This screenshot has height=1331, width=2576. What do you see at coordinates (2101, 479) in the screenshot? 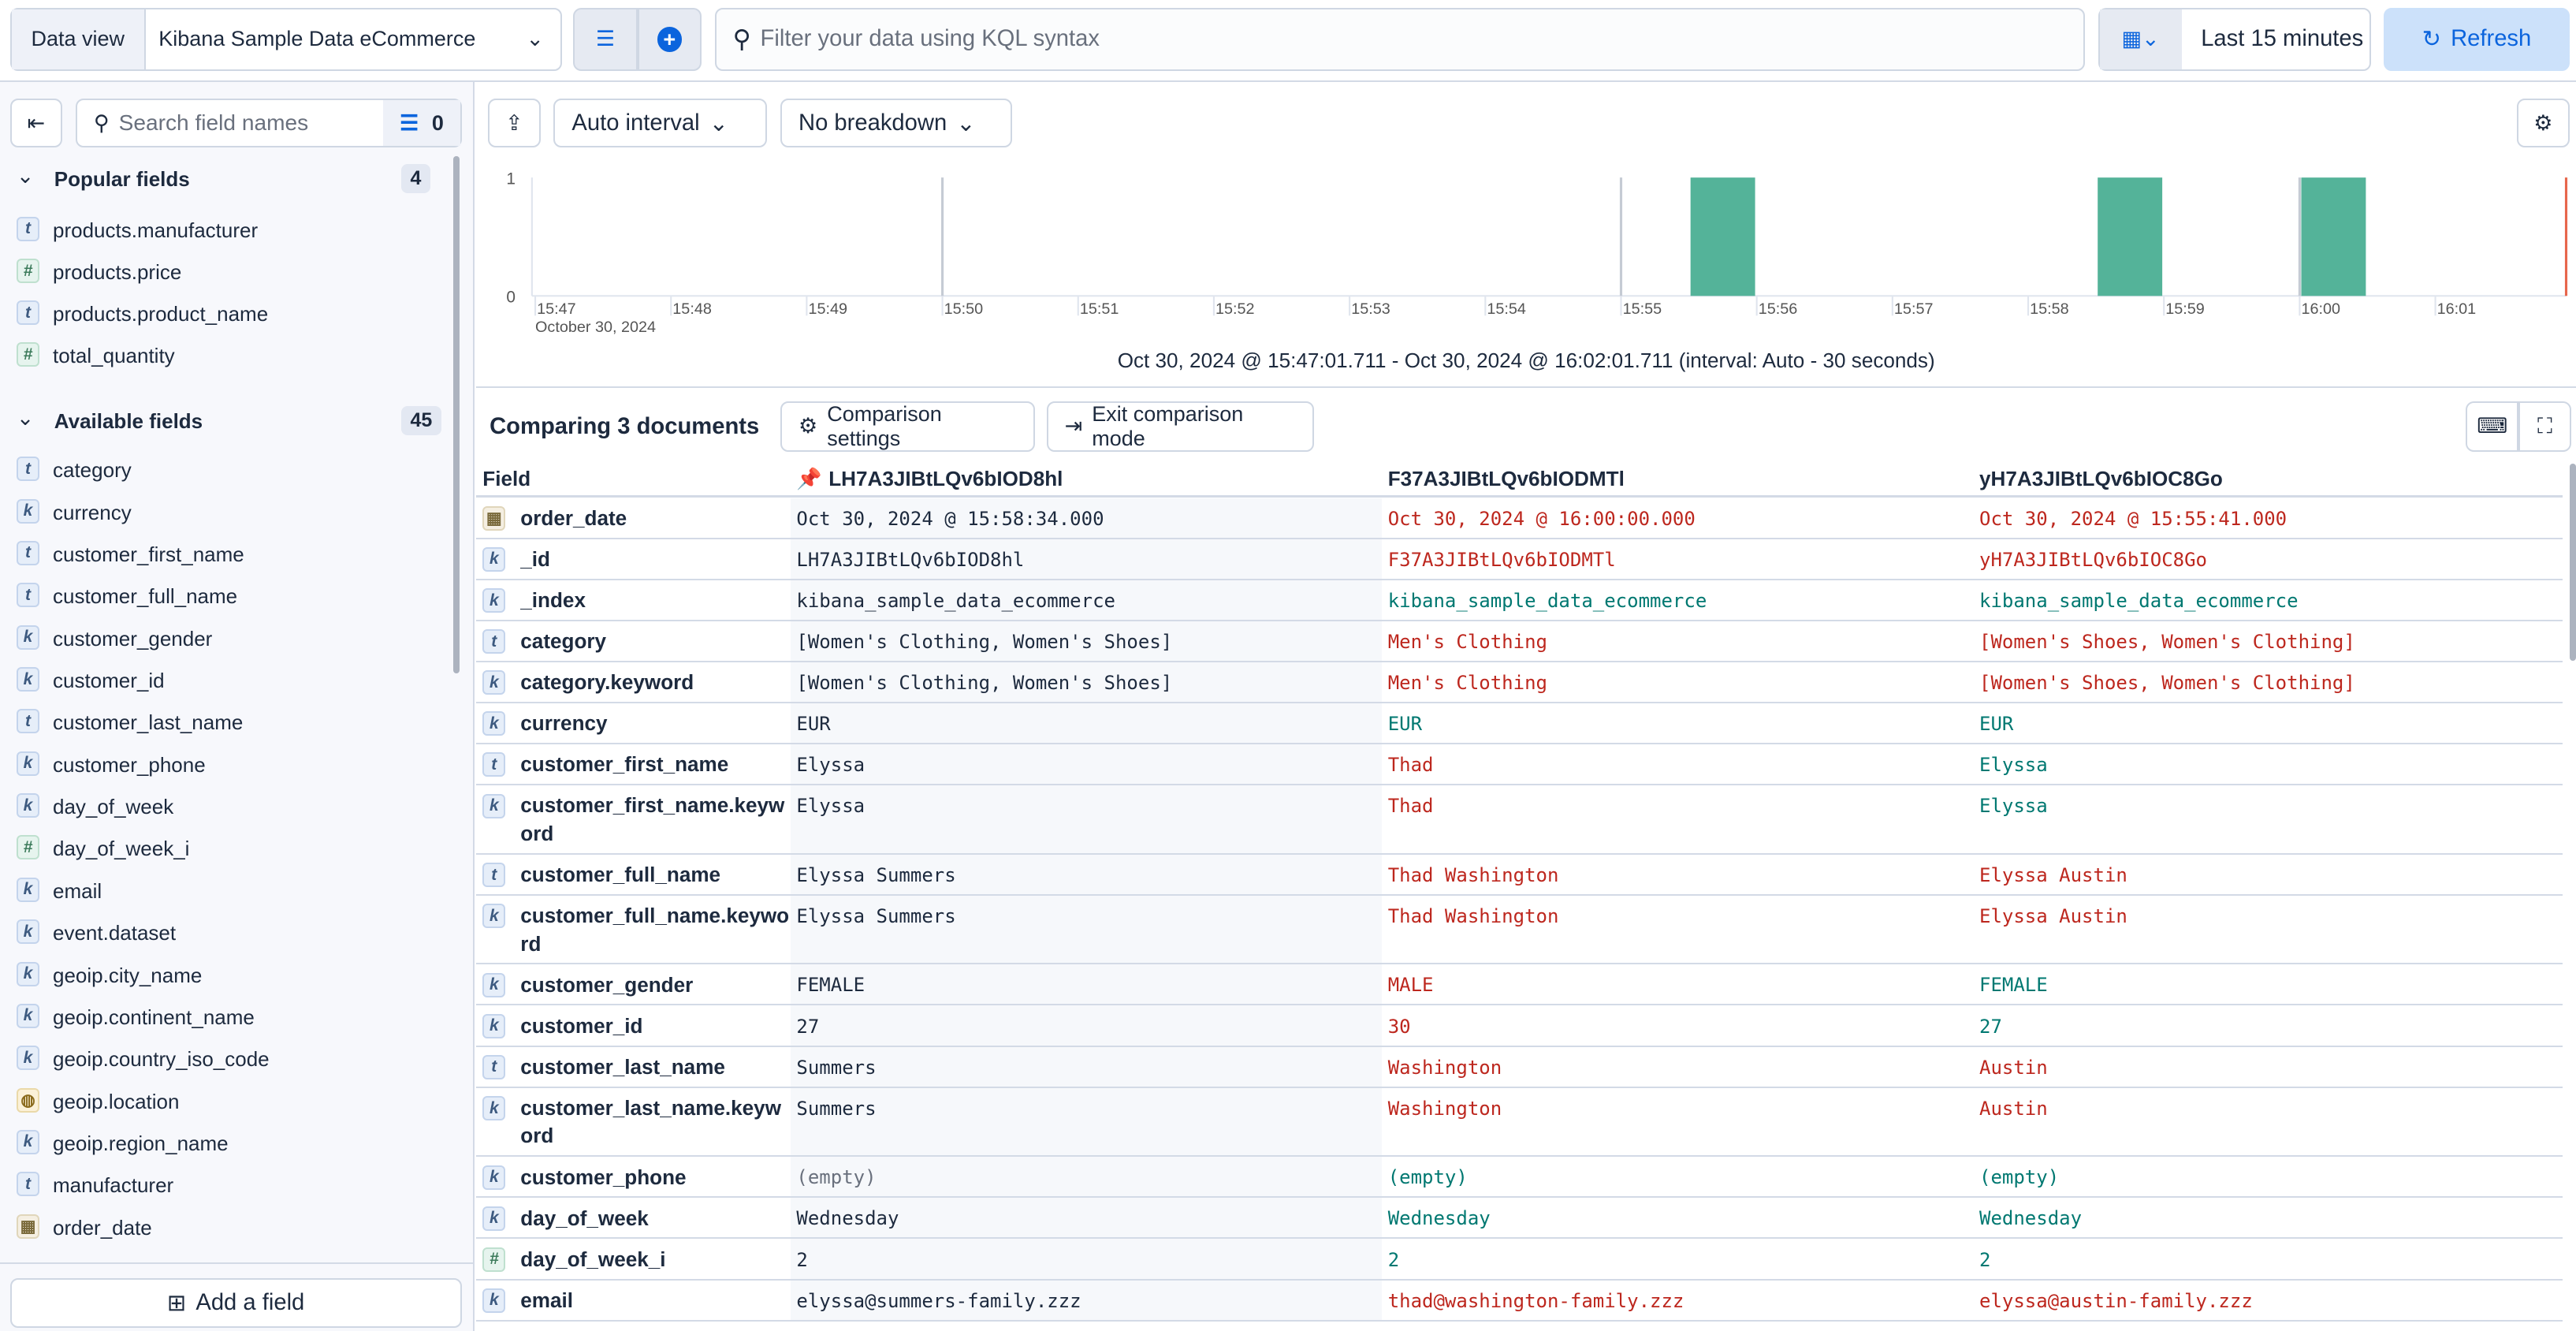
I see `document-column-header: yH7A3JIBtLQv6bIOC8Go` at bounding box center [2101, 479].